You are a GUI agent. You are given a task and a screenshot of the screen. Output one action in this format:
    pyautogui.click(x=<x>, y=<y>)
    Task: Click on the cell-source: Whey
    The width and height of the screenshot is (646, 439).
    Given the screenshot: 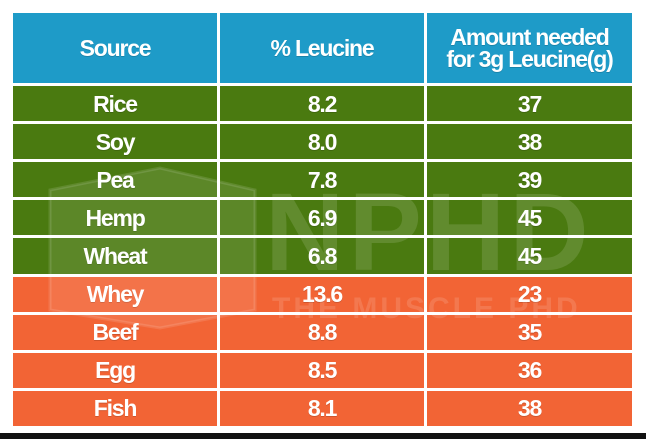 What is the action you would take?
    pyautogui.click(x=115, y=294)
    